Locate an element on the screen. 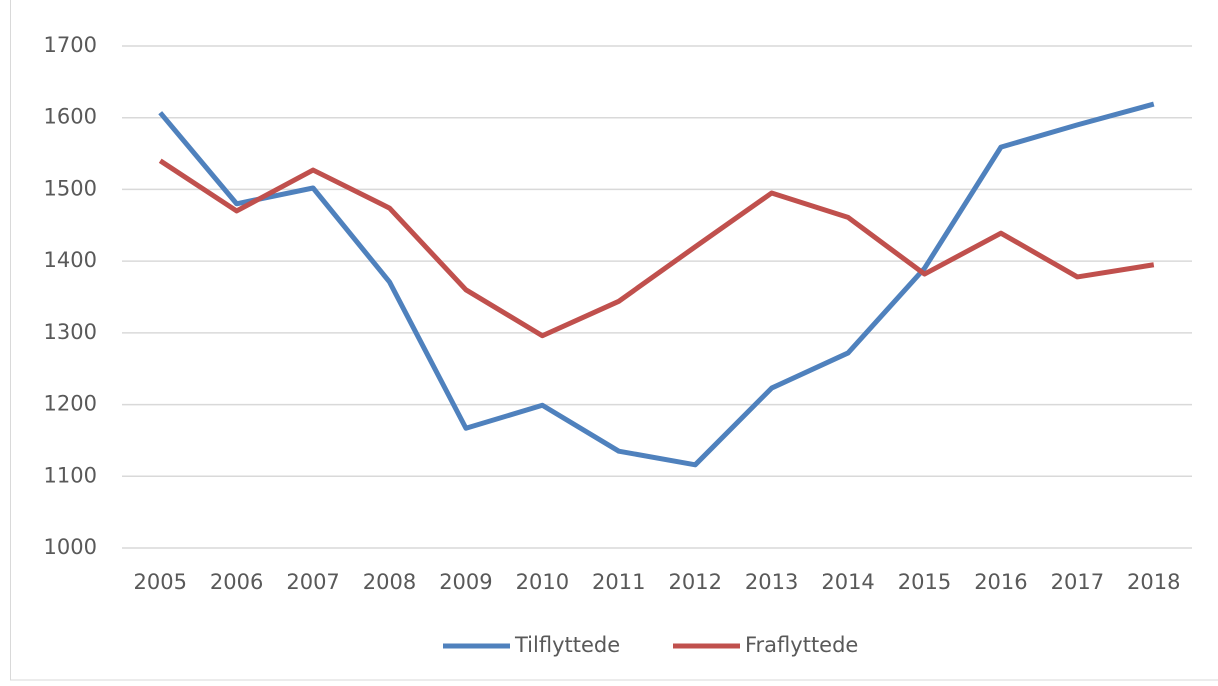 The width and height of the screenshot is (1218, 686). x-tick-label: 2016 is located at coordinates (1000, 582).